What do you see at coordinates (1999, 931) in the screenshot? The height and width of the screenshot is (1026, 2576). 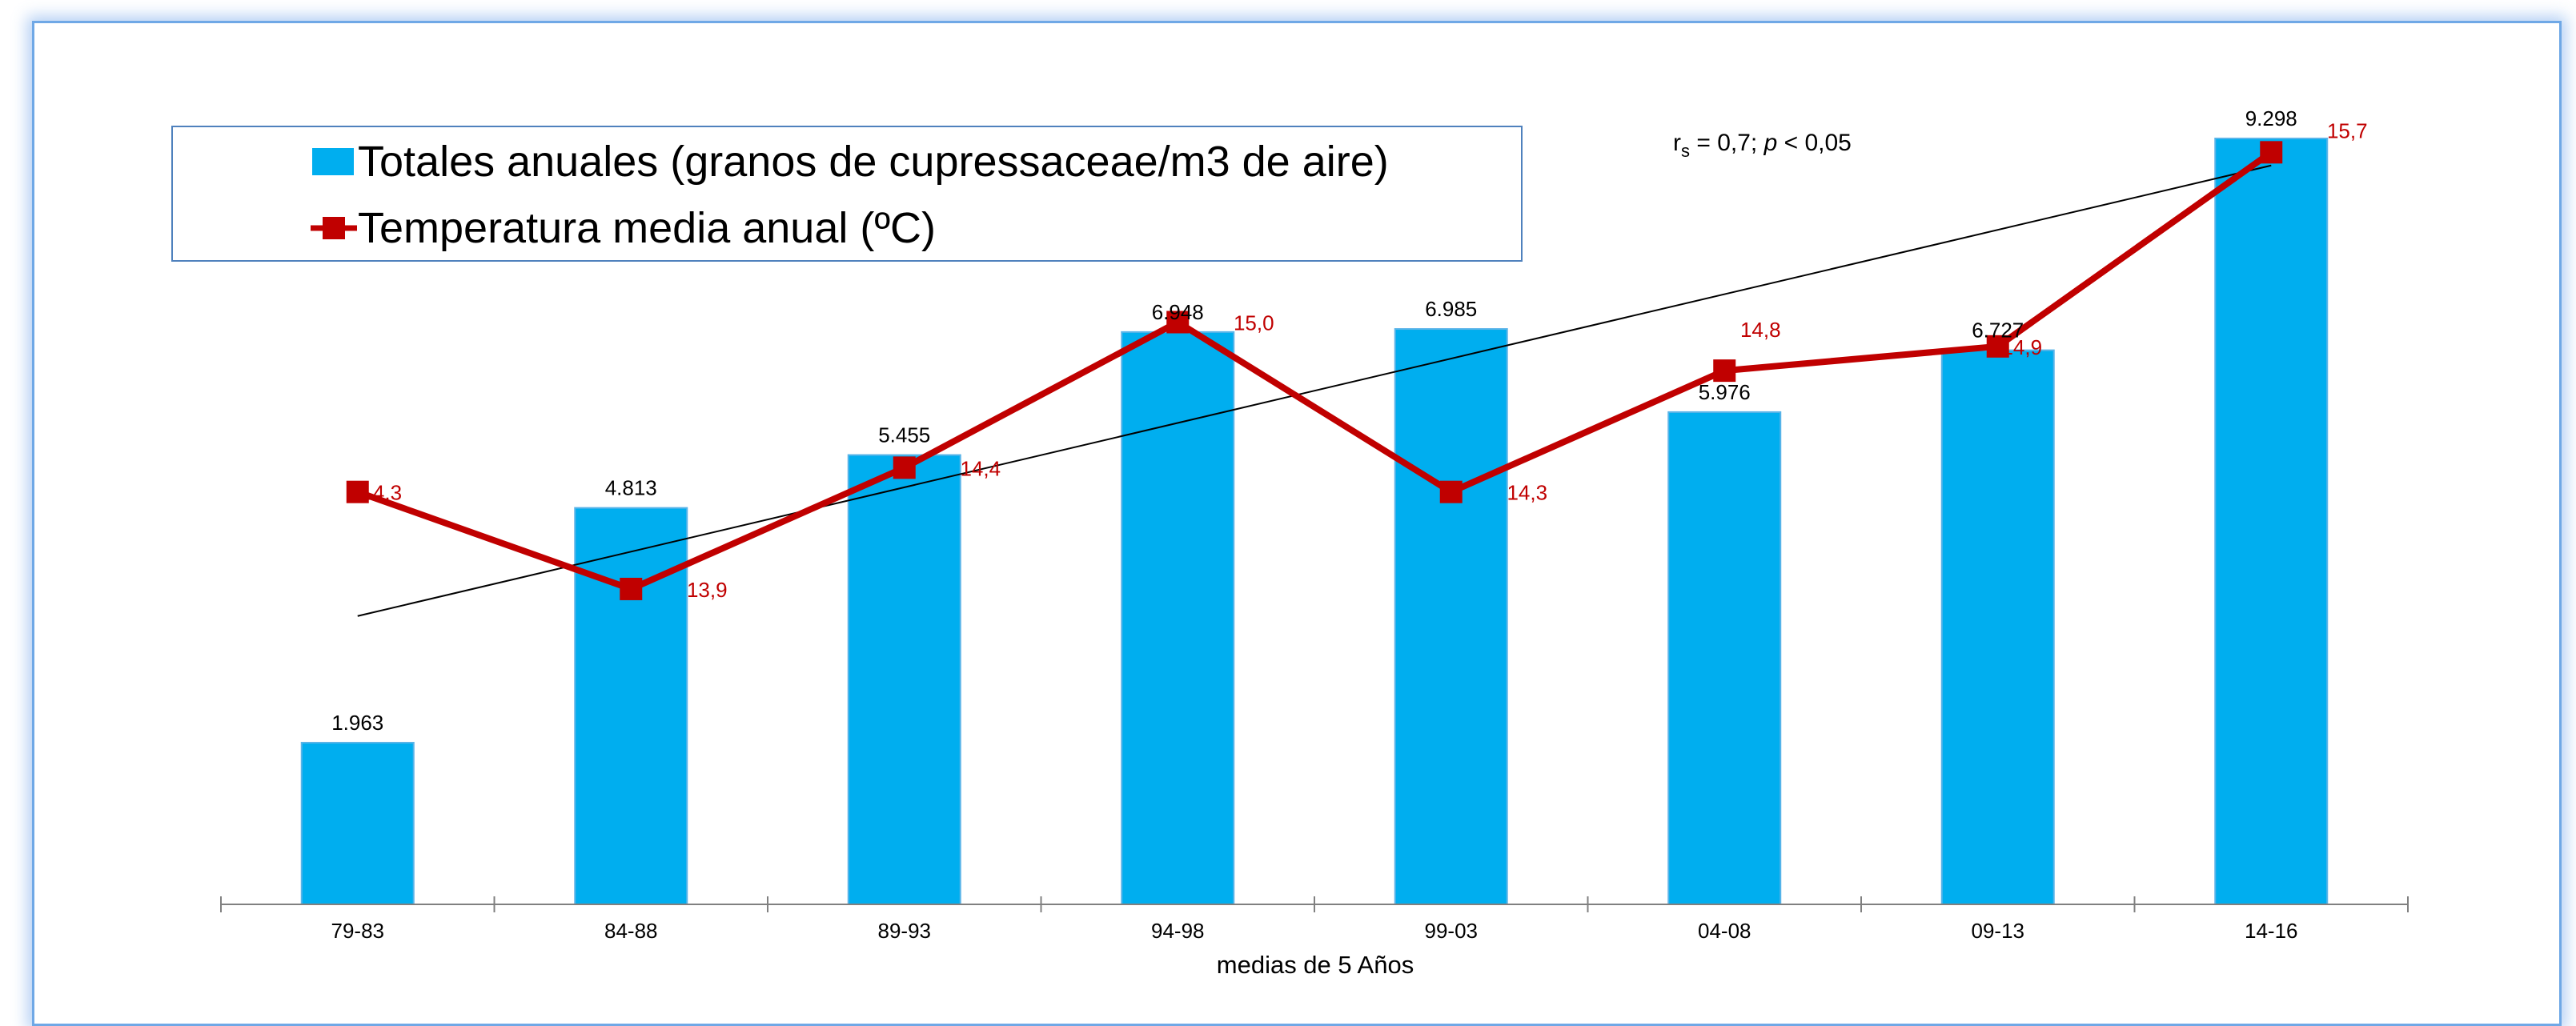 I see `x-tick-label-09-13: 09-13` at bounding box center [1999, 931].